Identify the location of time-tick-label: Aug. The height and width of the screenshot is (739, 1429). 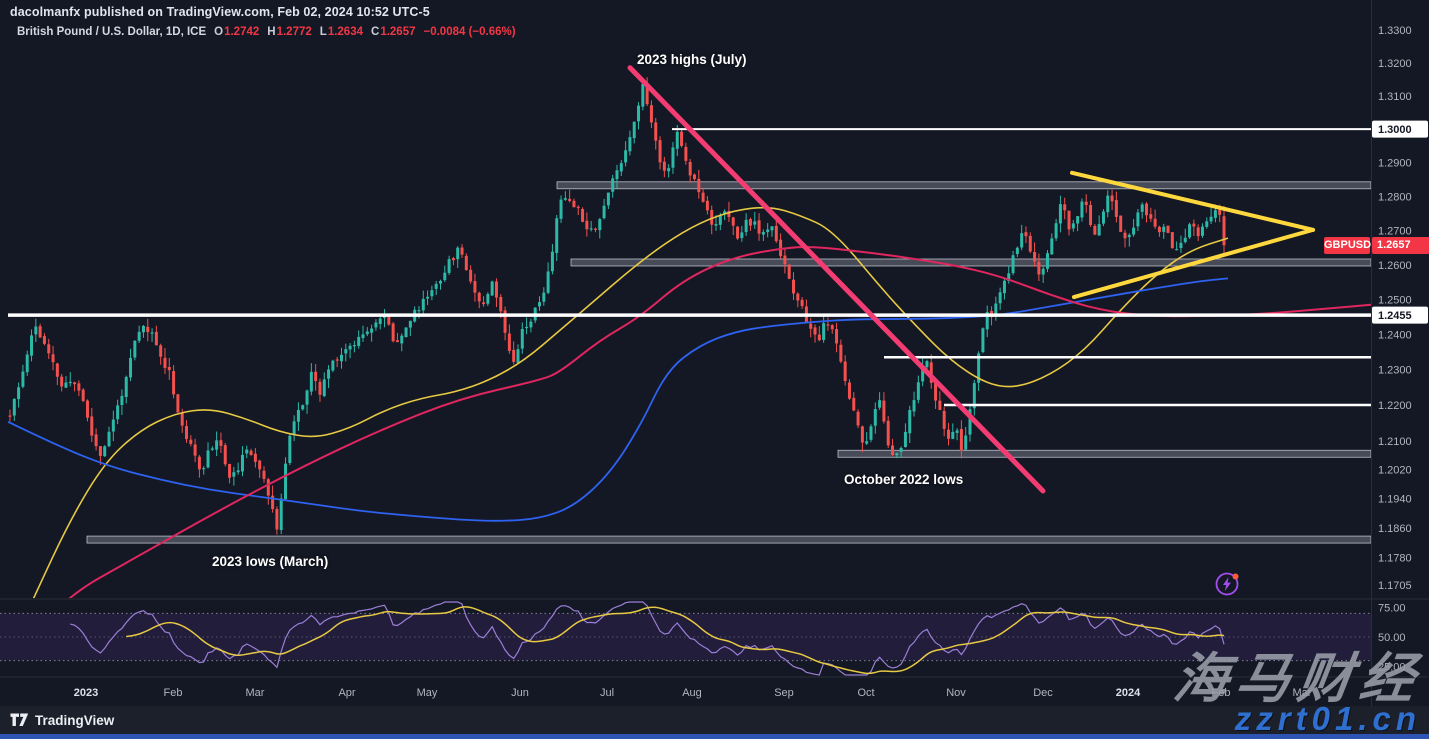
(692, 693).